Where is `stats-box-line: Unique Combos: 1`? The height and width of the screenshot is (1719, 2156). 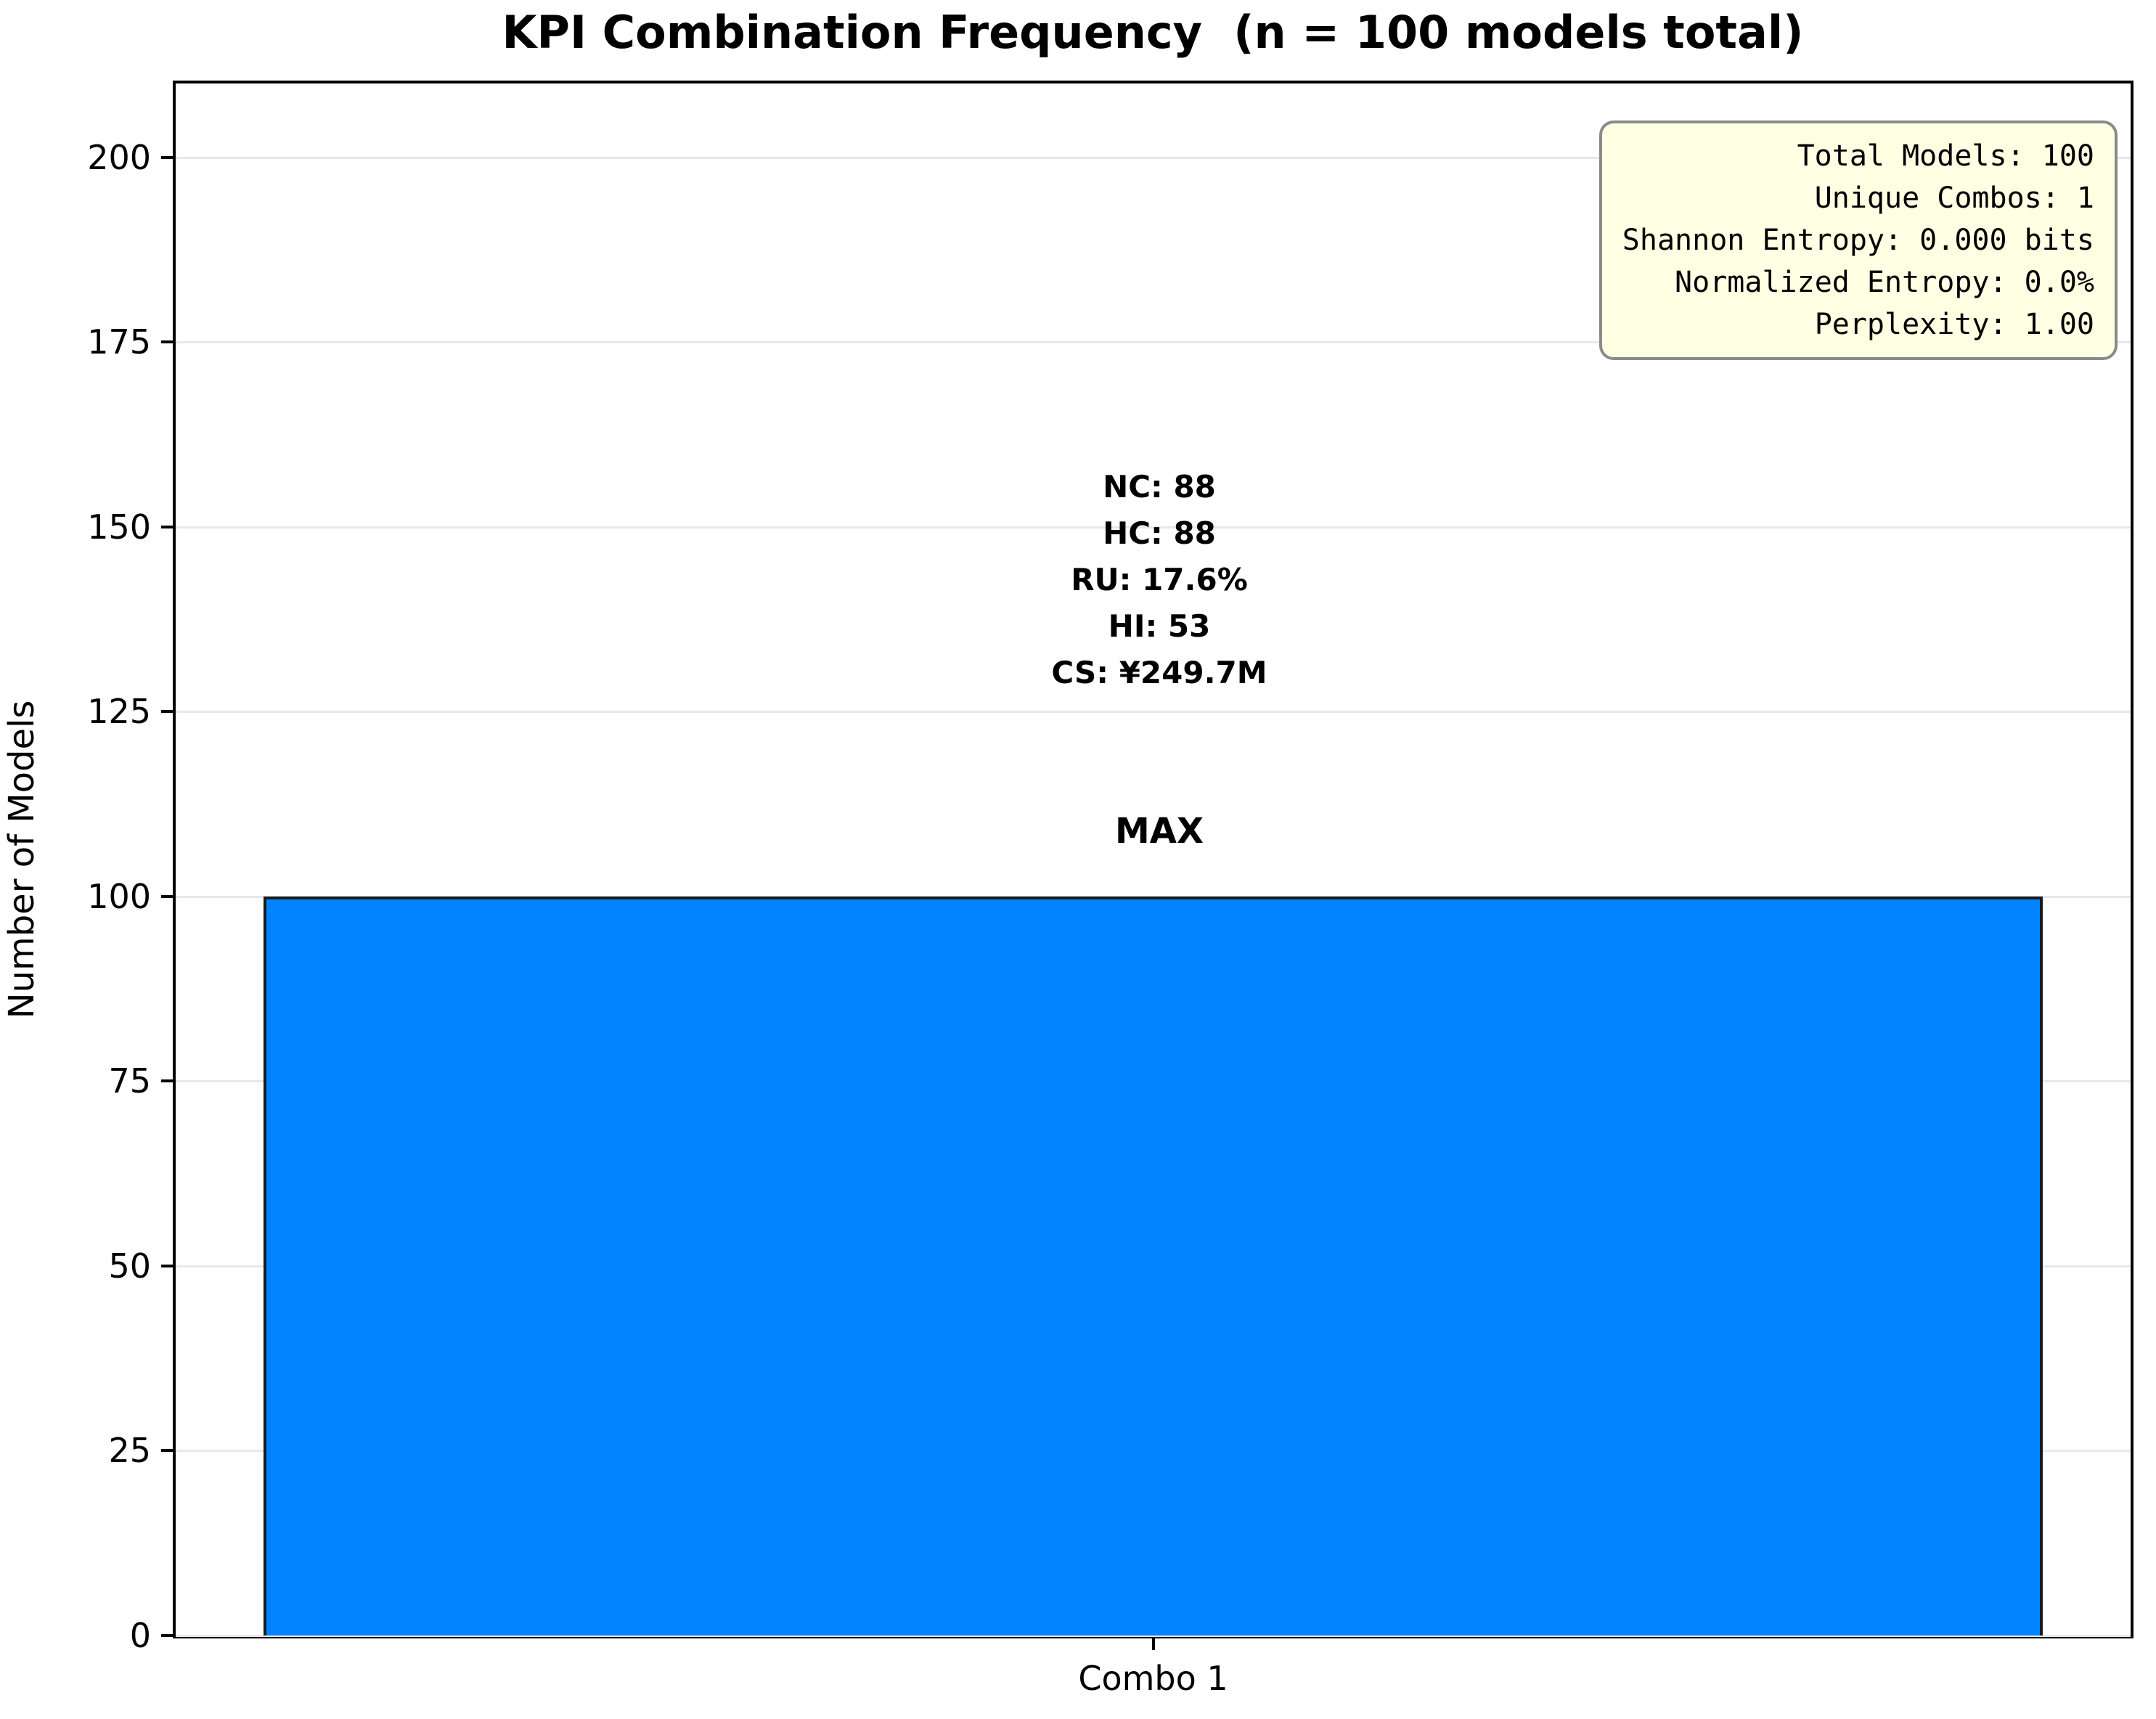
stats-box-line: Unique Combos: 1 is located at coordinates (1954, 198).